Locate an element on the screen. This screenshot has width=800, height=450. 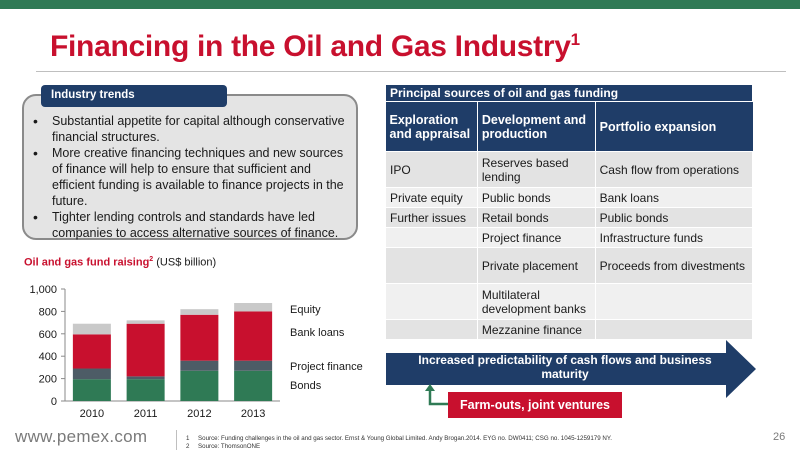
table-cell: Reserves based lending is located at coordinates (536, 169).